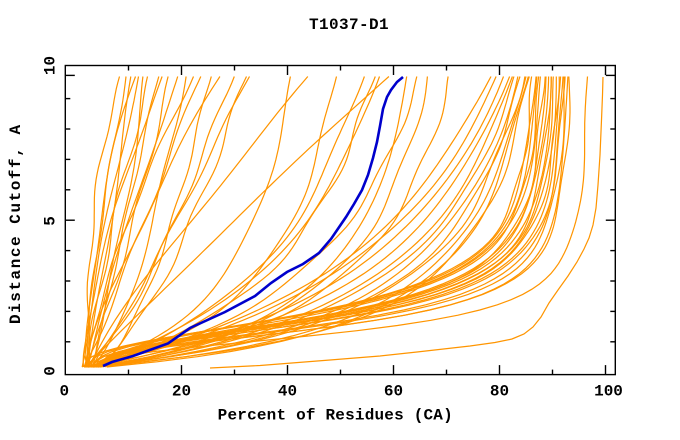 This screenshot has width=680, height=440. I want to click on svg-text: 40, so click(287, 392).